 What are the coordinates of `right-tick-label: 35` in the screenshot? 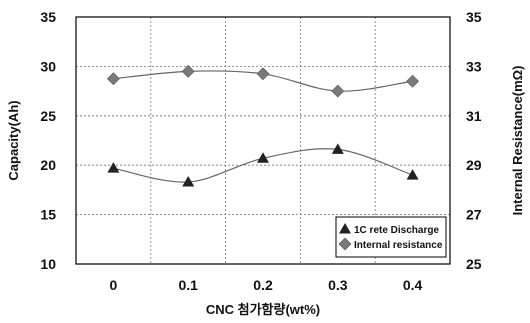 It's located at (474, 17).